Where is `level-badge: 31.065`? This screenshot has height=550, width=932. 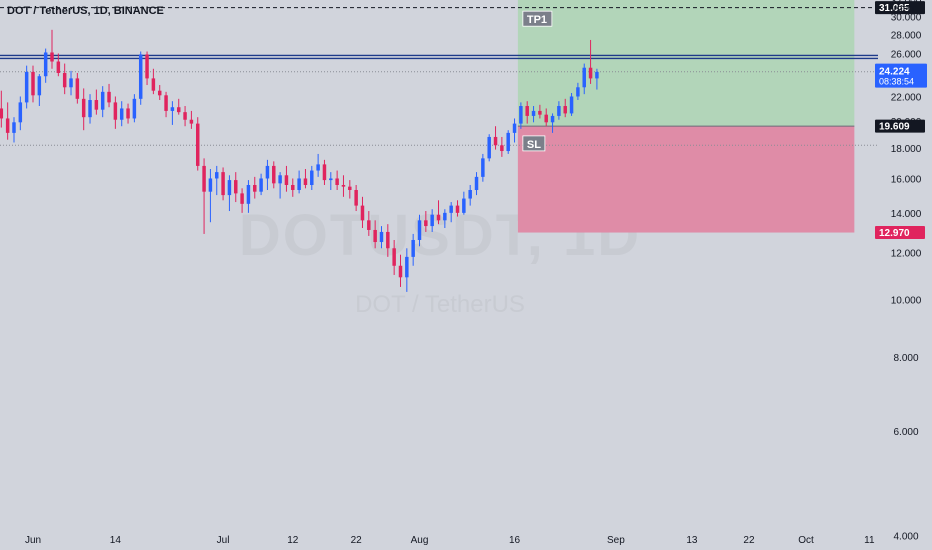
level-badge: 31.065 is located at coordinates (900, 8).